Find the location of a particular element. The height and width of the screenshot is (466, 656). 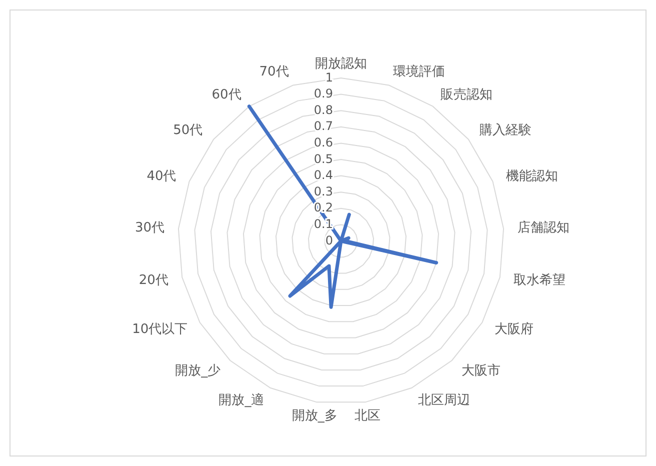

spoke-label: 取水希望 is located at coordinates (540, 280).